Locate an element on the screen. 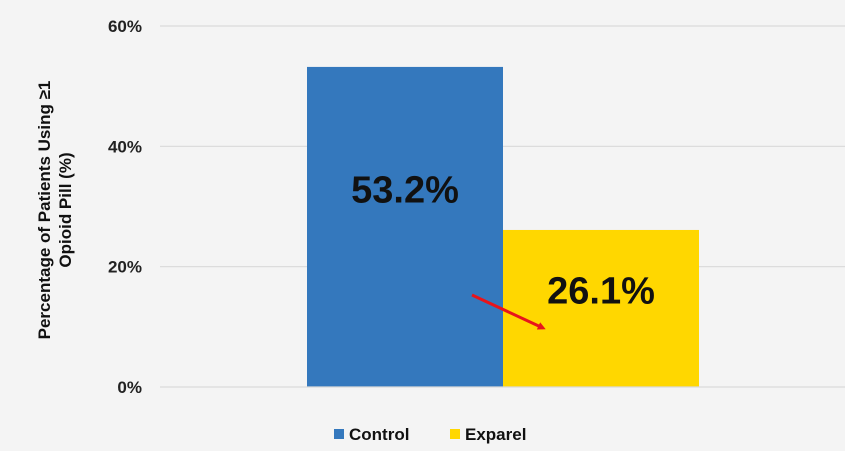  y-axis-title-line-1: Percentage of Patients Using ≥1 is located at coordinates (44, 210).